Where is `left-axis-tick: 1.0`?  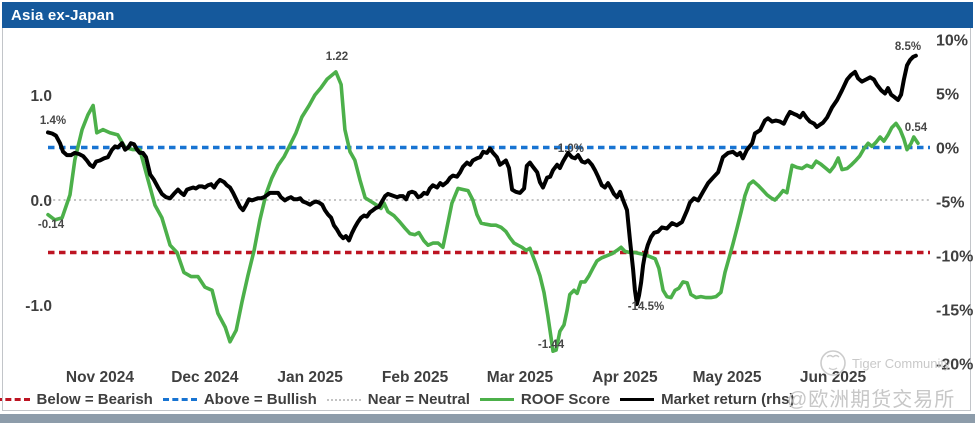 left-axis-tick: 1.0 is located at coordinates (41, 96).